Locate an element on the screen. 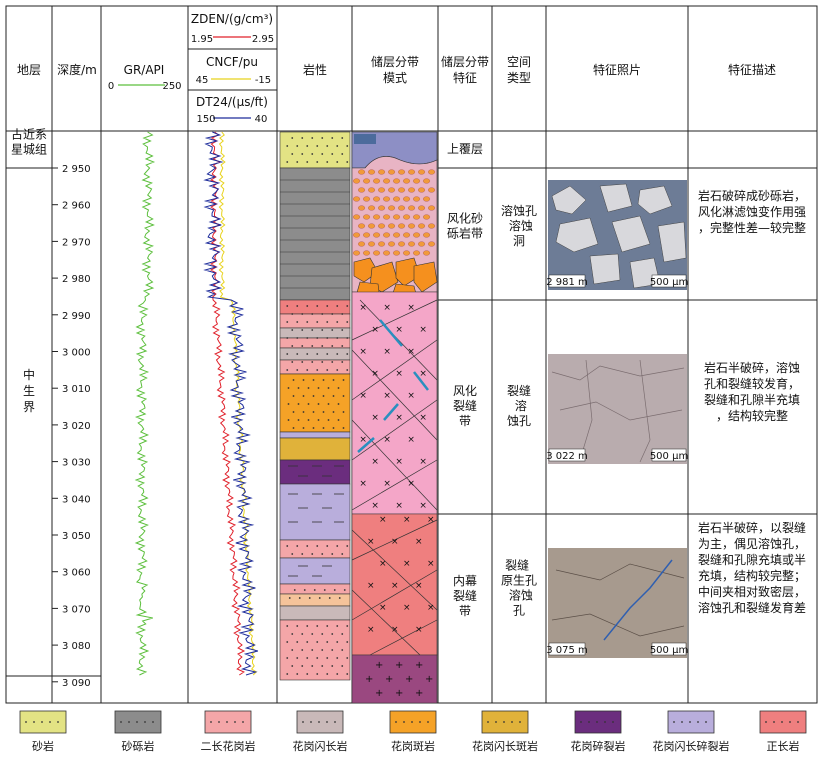 The width and height of the screenshot is (821, 758). photo-2-scale-box is located at coordinates (669, 455).